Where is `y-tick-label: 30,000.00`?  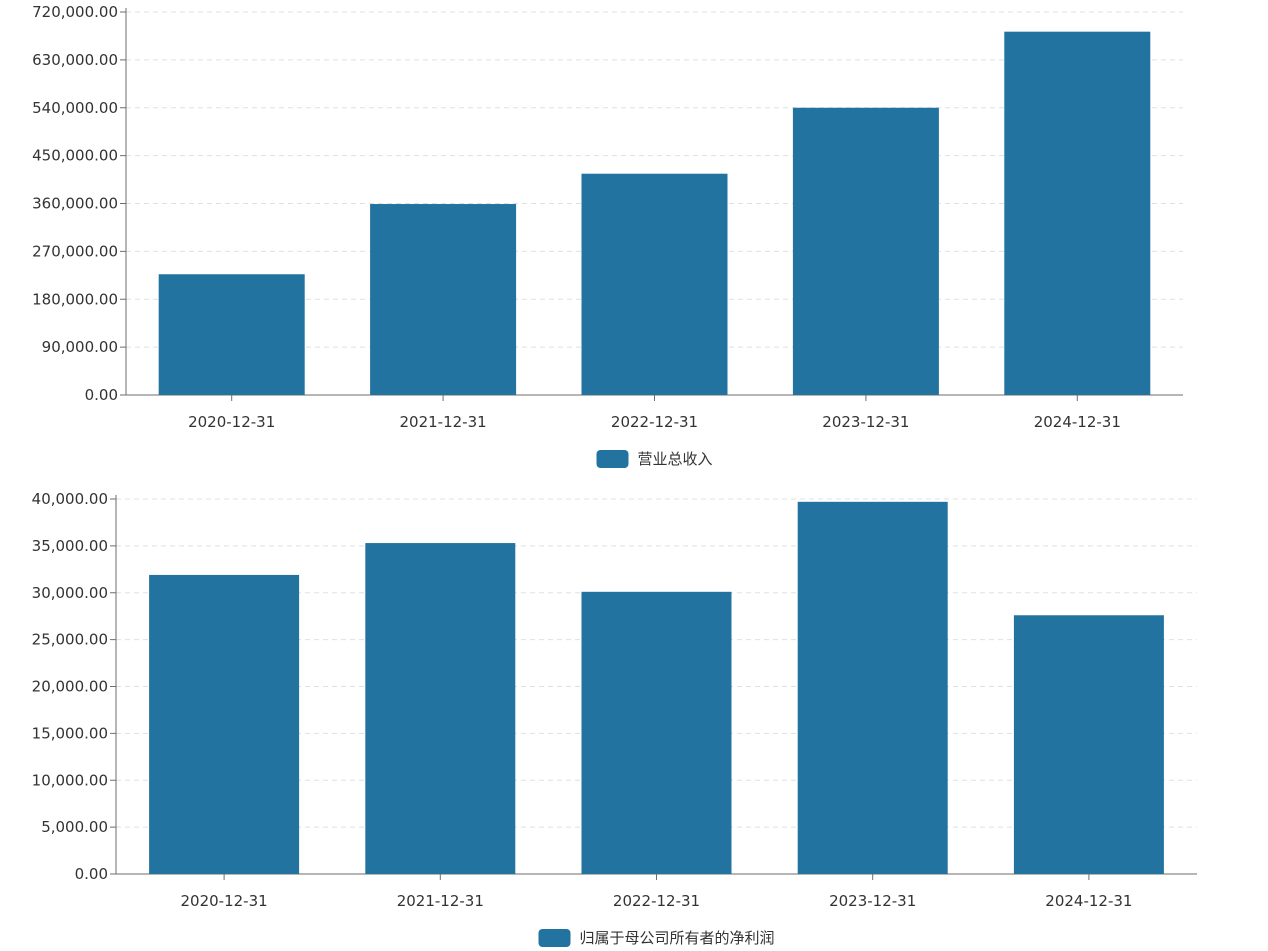 y-tick-label: 30,000.00 is located at coordinates (70, 593).